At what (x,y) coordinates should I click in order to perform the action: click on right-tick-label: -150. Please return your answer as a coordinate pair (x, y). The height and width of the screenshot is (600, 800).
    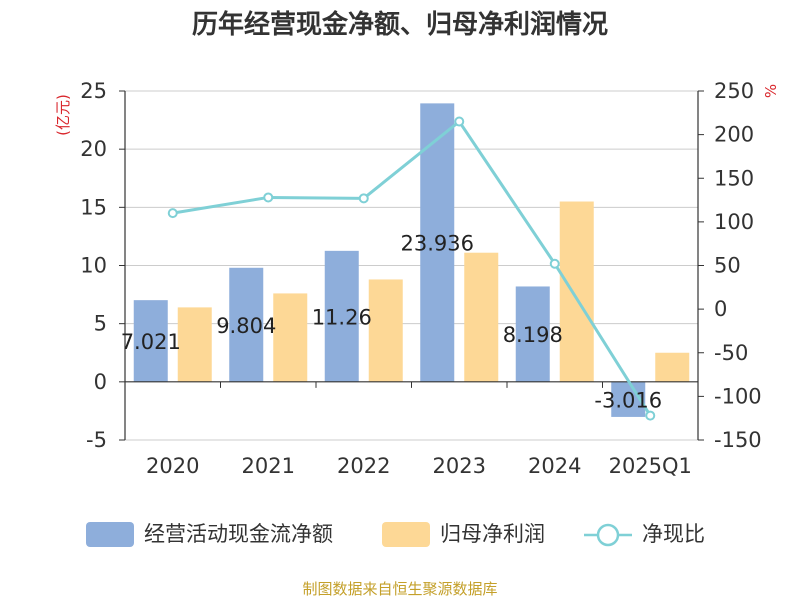
    Looking at the image, I should click on (738, 440).